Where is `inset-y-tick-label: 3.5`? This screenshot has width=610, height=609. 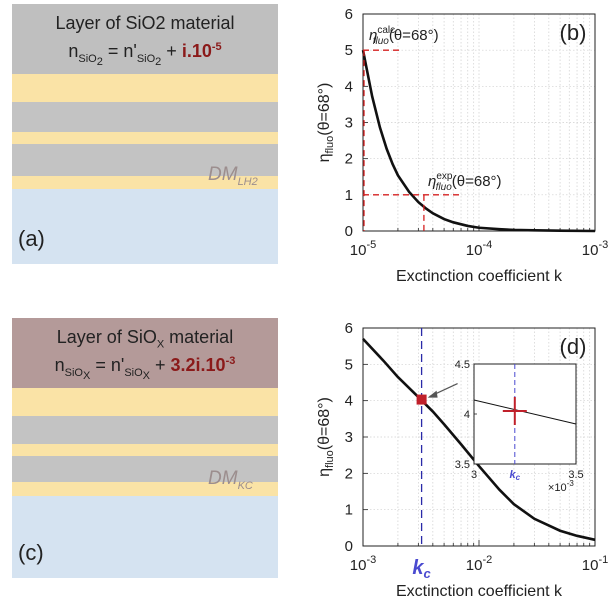 inset-y-tick-label: 3.5 is located at coordinates (462, 465).